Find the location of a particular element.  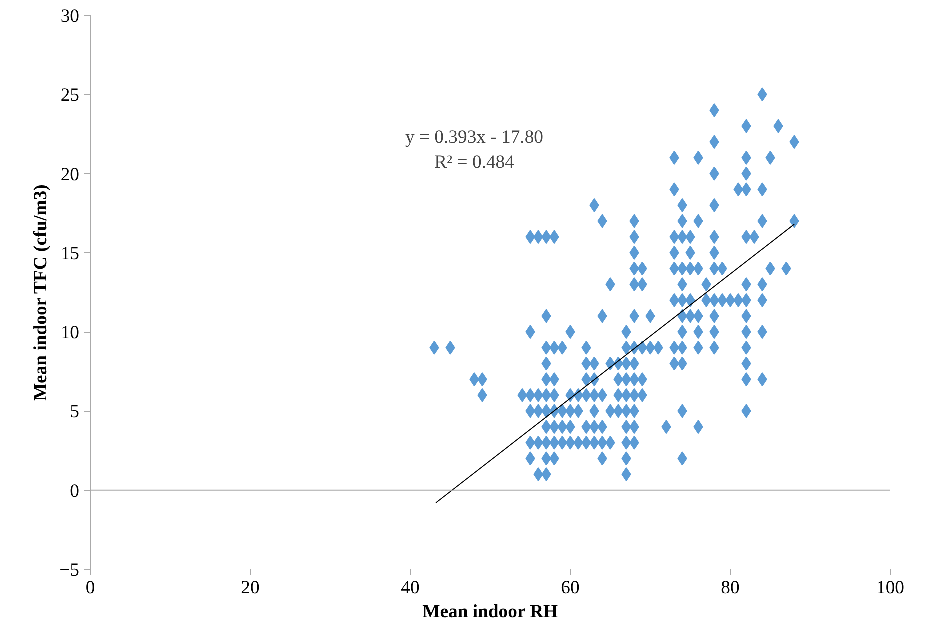

y-tick-label: 15 is located at coordinates (70, 253).